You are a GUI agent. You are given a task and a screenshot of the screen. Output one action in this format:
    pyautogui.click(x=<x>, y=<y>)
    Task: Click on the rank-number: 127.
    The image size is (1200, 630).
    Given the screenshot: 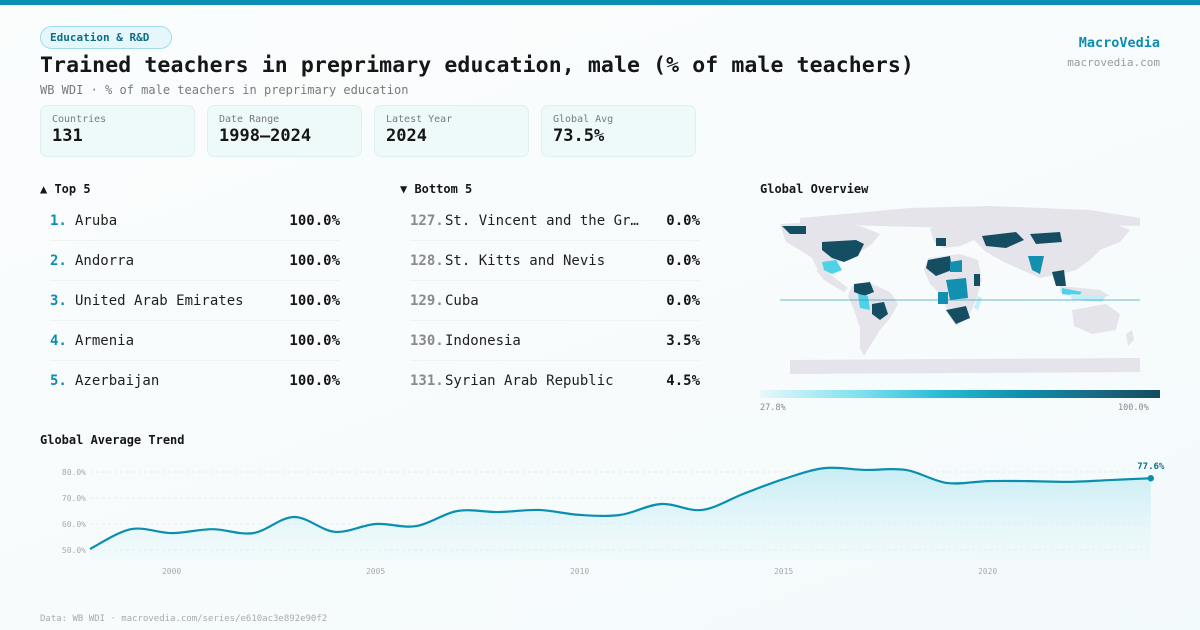 What is the action you would take?
    pyautogui.click(x=427, y=220)
    